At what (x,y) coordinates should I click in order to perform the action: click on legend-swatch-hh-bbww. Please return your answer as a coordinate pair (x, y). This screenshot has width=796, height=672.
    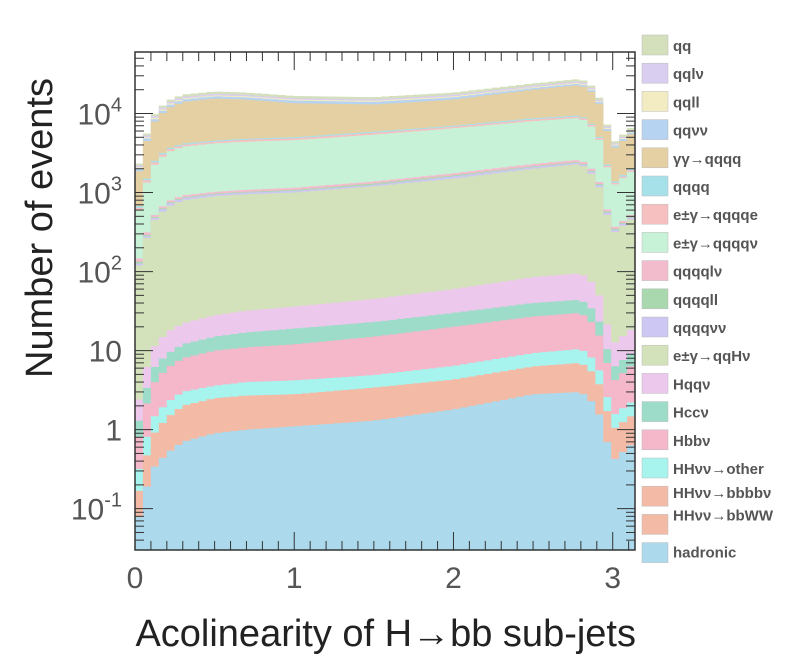
    Looking at the image, I should click on (655, 524).